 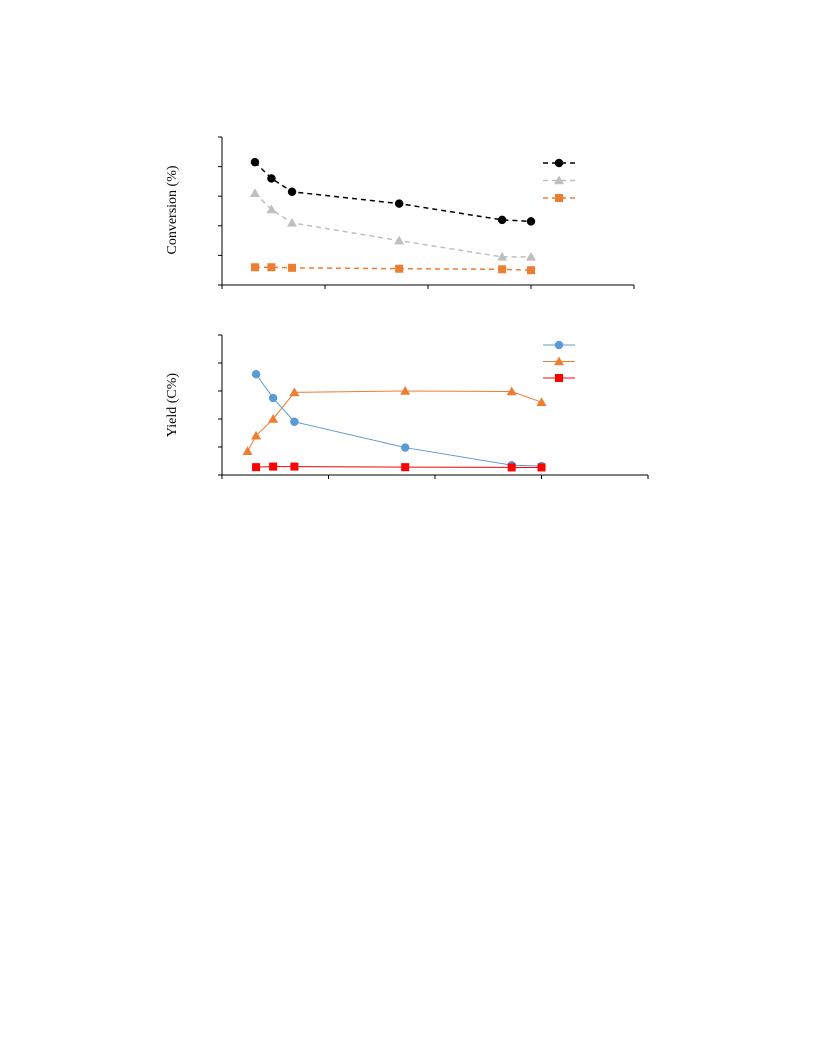 I want to click on yield-axes, so click(x=433, y=406).